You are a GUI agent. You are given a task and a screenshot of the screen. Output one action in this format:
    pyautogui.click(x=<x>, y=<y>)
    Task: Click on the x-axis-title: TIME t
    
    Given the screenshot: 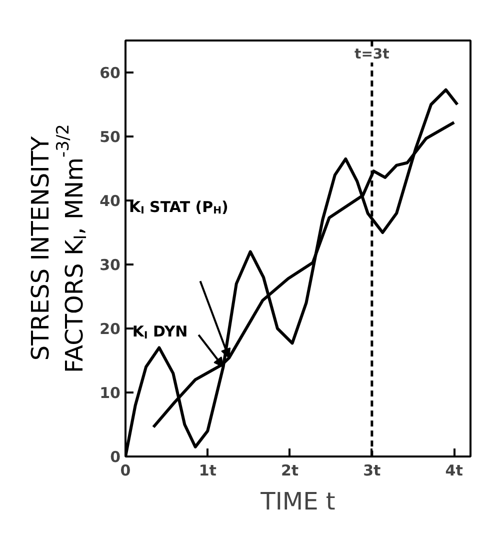 What is the action you would take?
    pyautogui.click(x=298, y=502)
    